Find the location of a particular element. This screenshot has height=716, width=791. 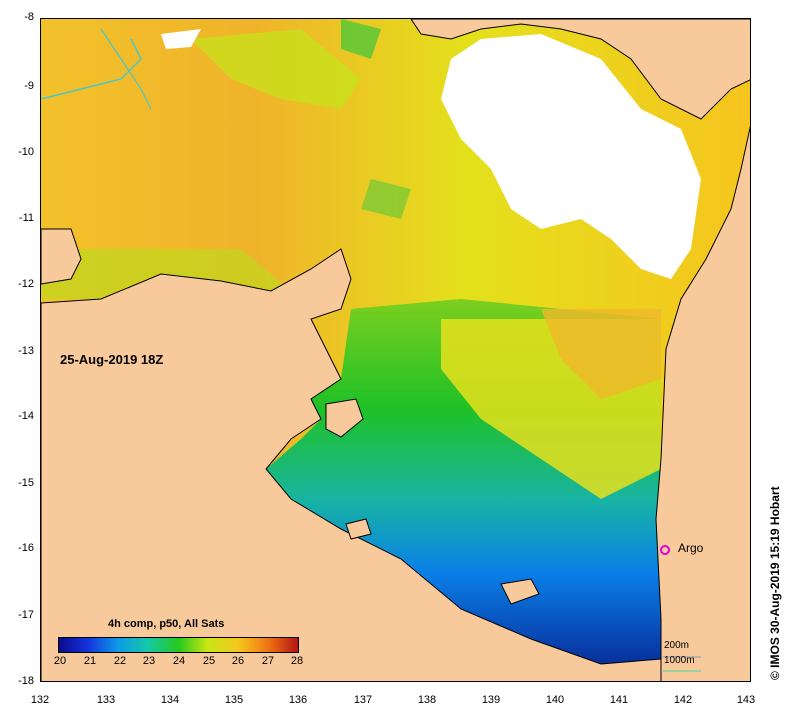

x-tick-label: 139 is located at coordinates (491, 700).